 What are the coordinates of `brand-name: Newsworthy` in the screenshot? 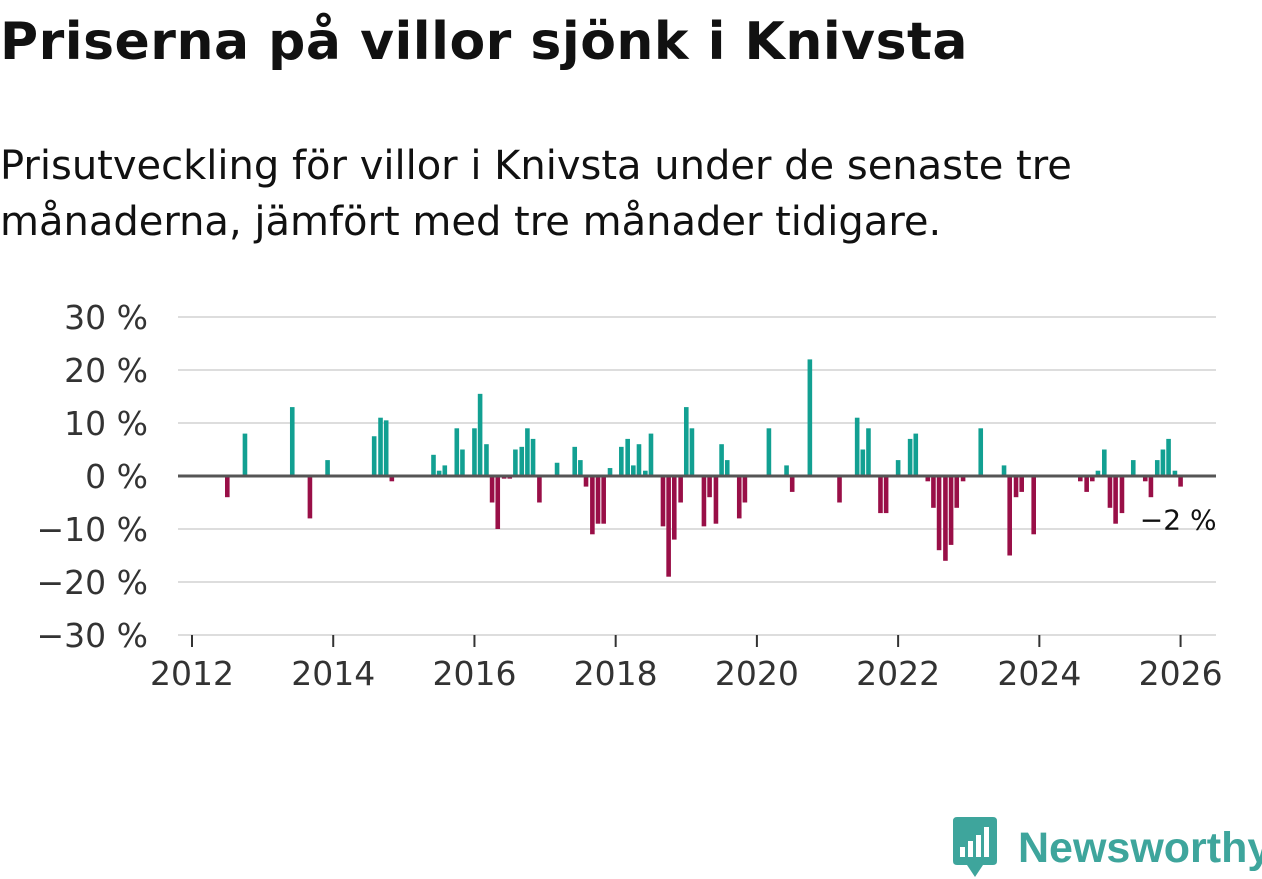 It's located at (1140, 847).